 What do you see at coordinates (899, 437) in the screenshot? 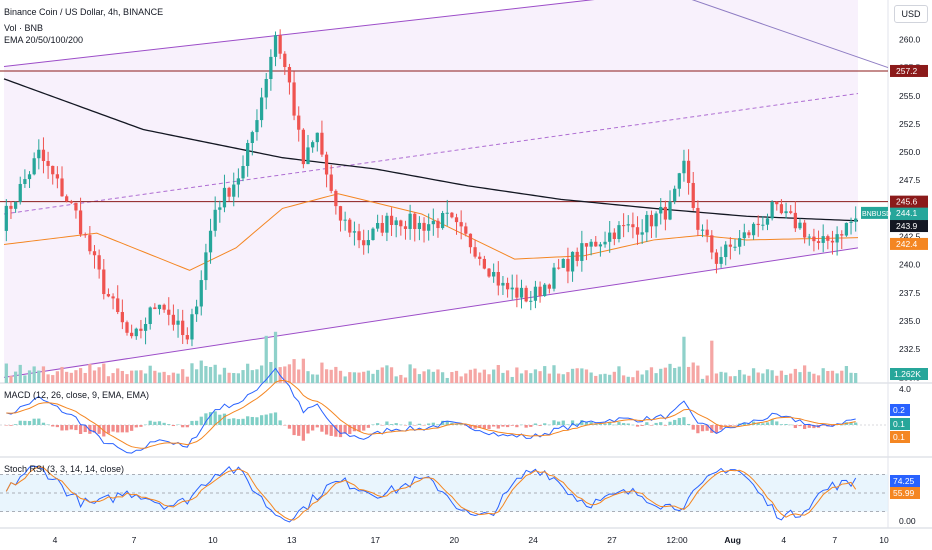
I see `macd-axis-label: 0.1` at bounding box center [899, 437].